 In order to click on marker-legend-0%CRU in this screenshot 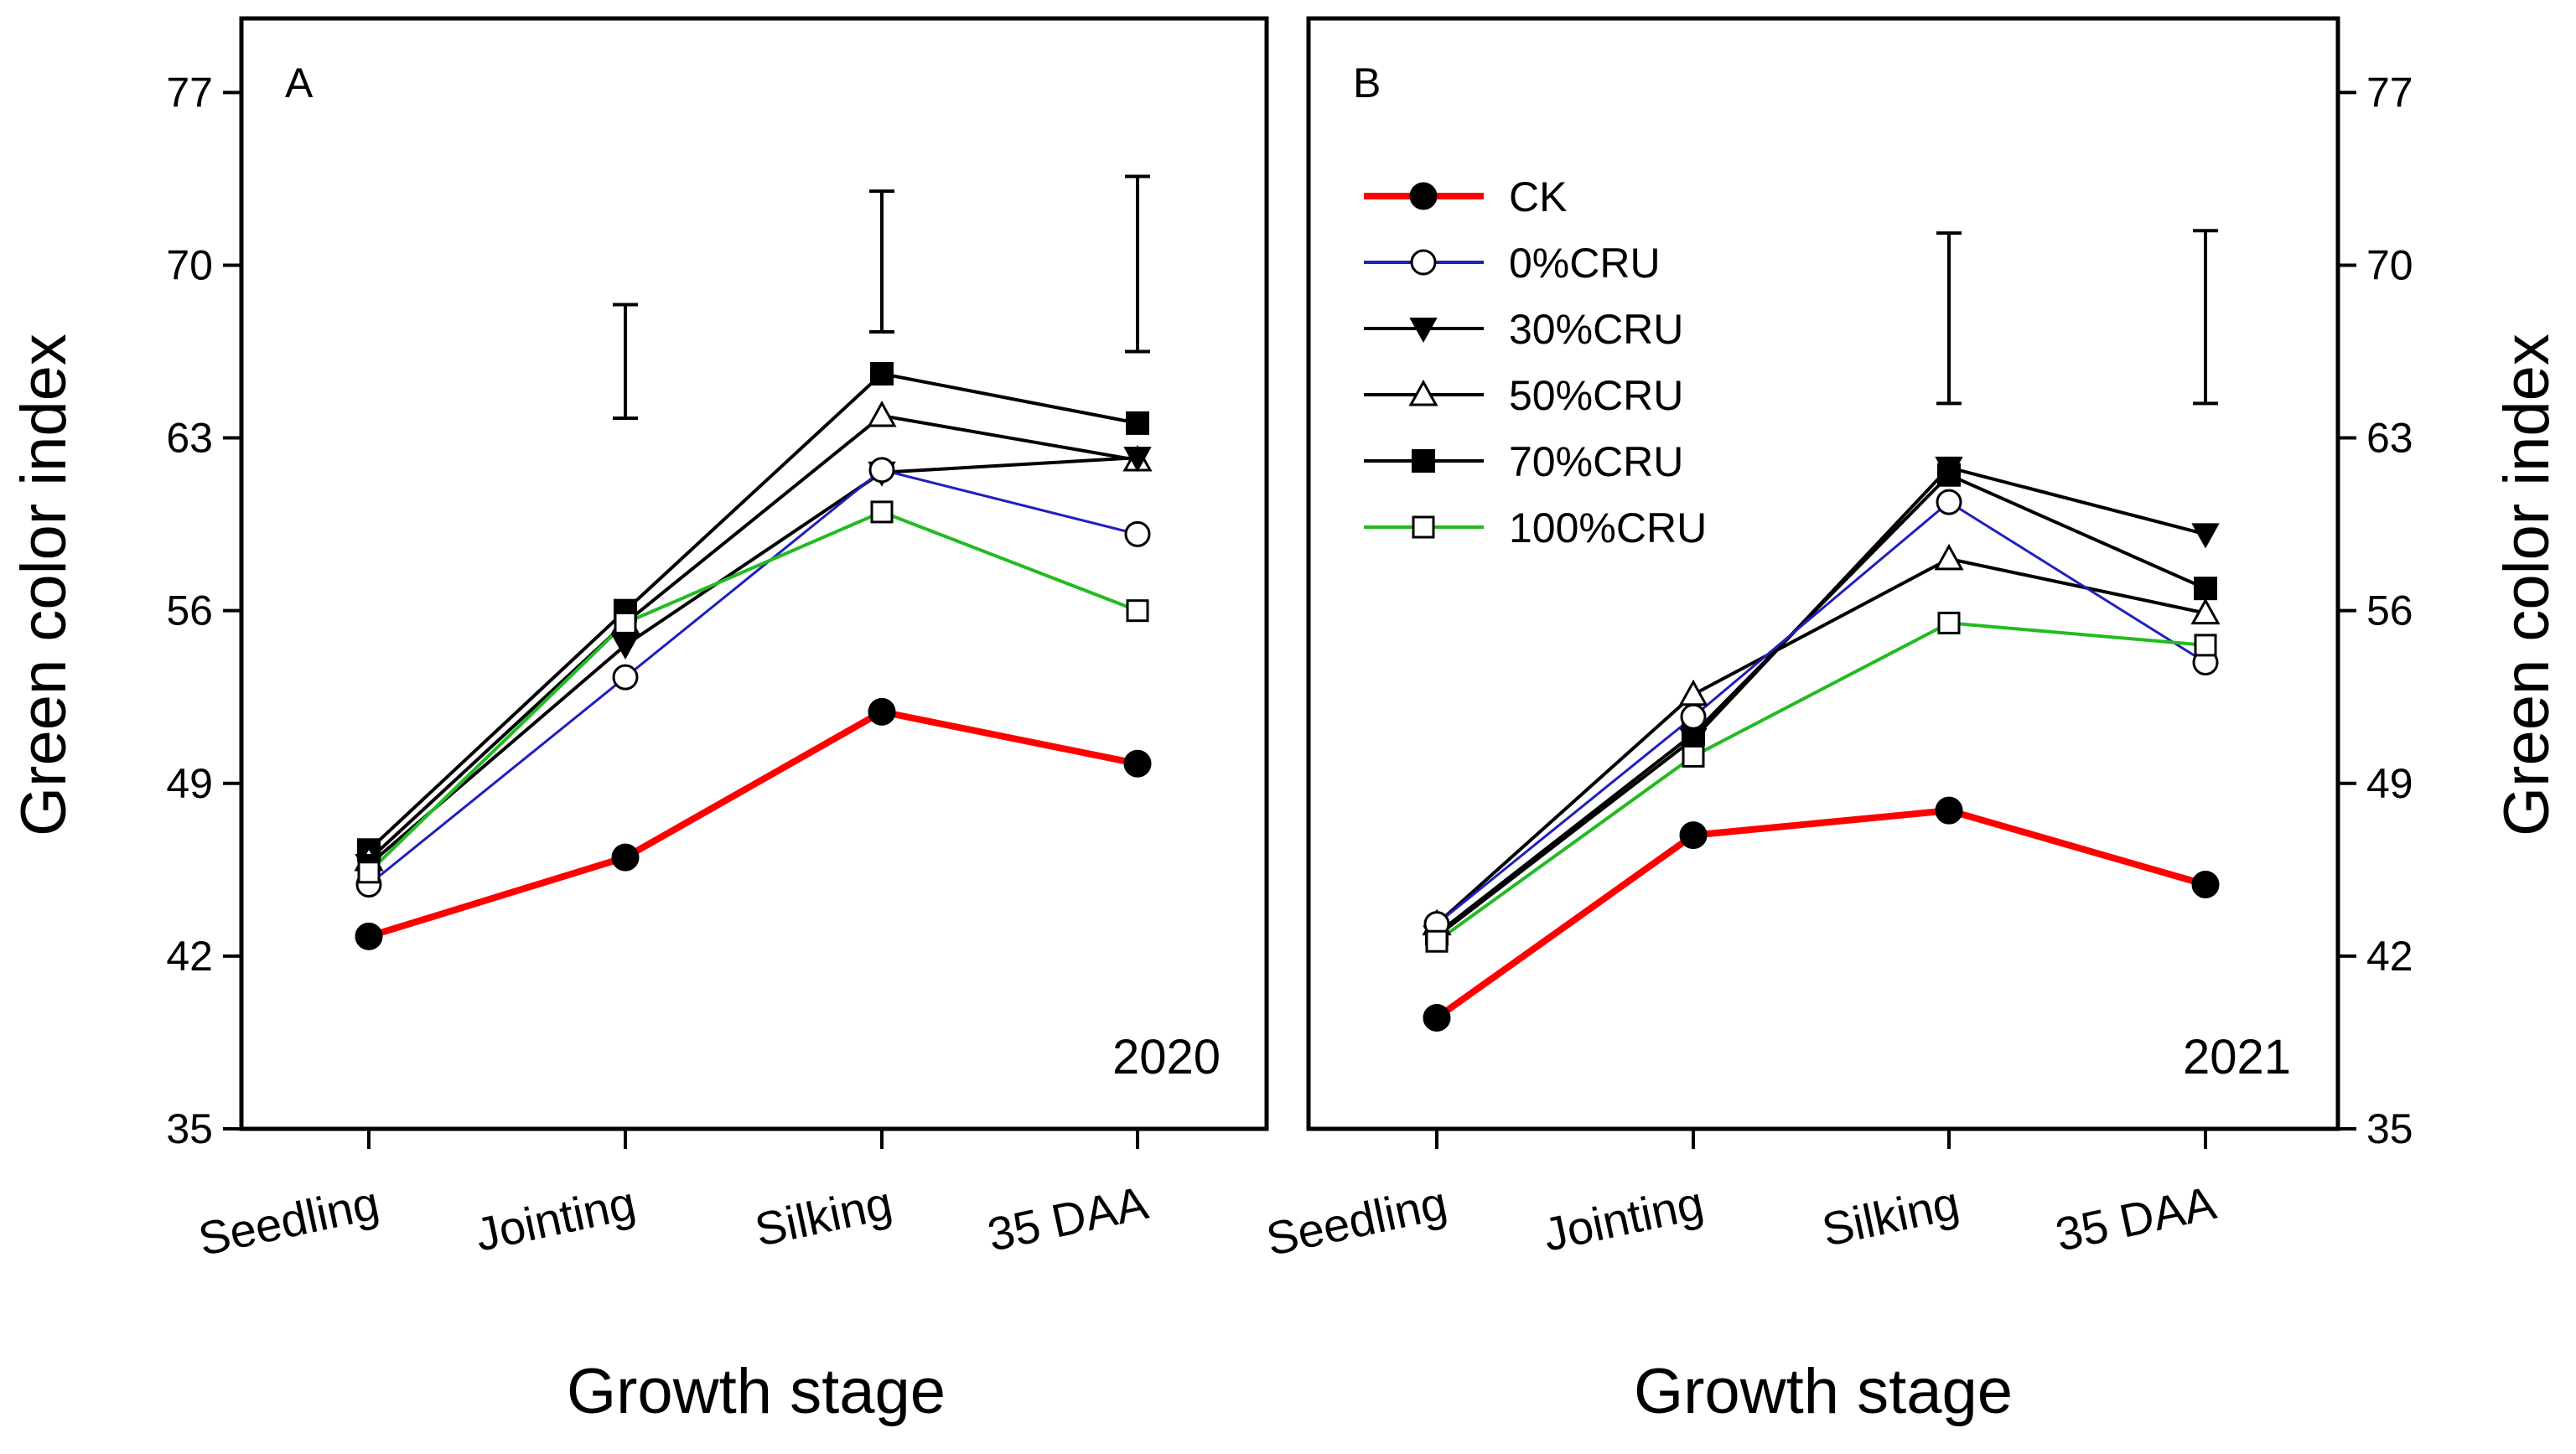, I will do `click(1423, 263)`.